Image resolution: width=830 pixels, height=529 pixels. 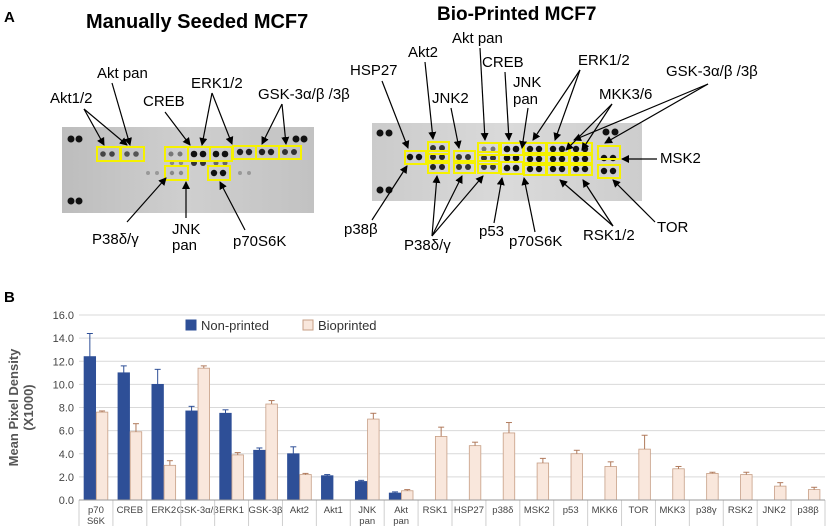 What do you see at coordinates (21, 407) in the screenshot?
I see `y-axis-label: Mean Pixel Density(X1000)` at bounding box center [21, 407].